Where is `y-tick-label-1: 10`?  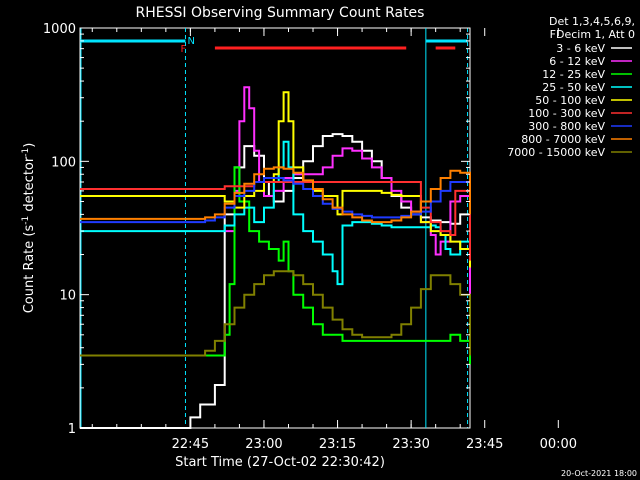 y-tick-label-1: 10 is located at coordinates (67, 296).